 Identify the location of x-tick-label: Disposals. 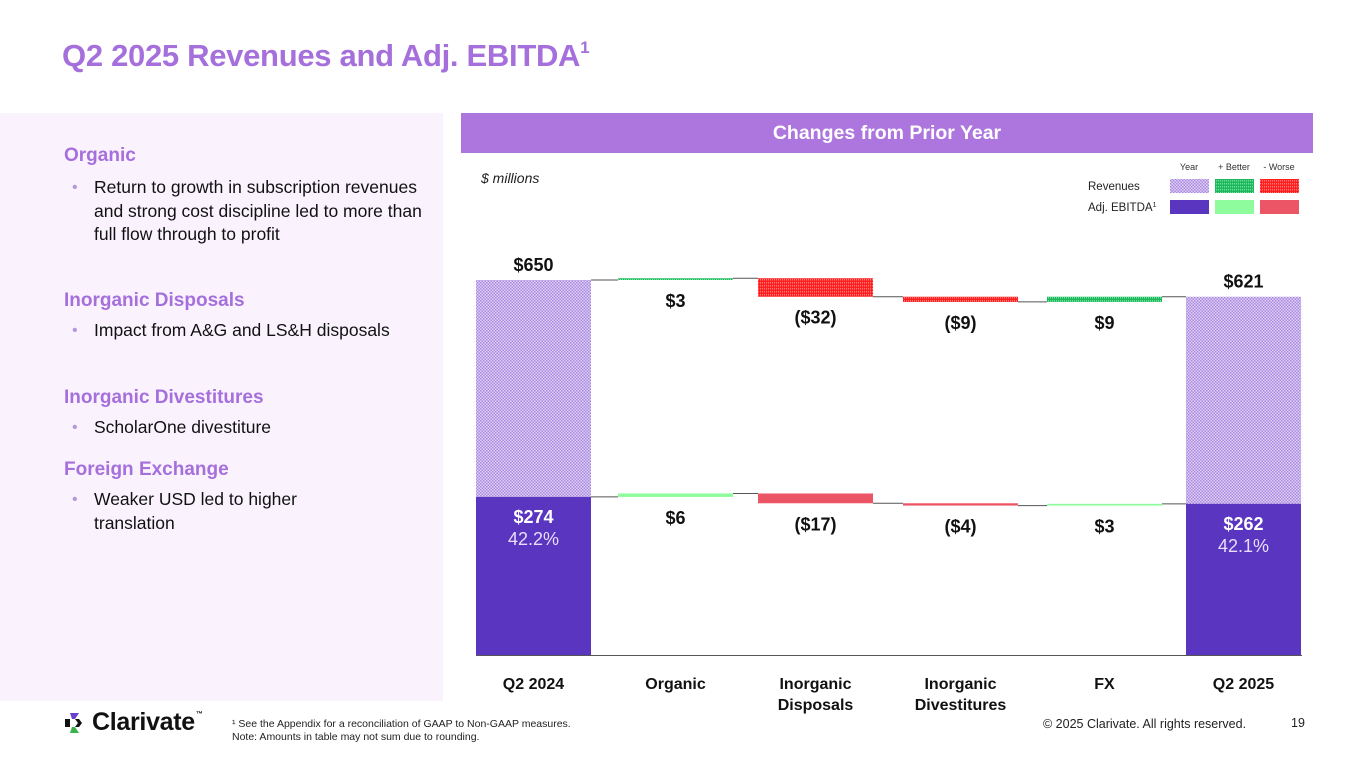
(816, 705).